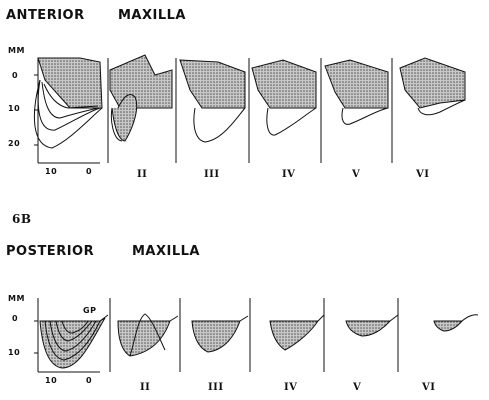 The height and width of the screenshot is (400, 489). I want to click on posterior-roman-v: V, so click(357, 387).